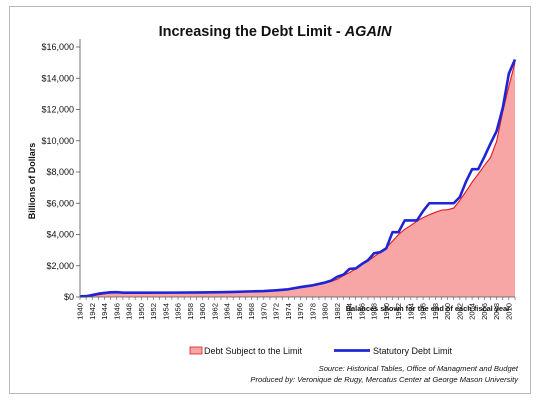  What do you see at coordinates (57, 47) in the screenshot?
I see `y-tick-label: $16,000` at bounding box center [57, 47].